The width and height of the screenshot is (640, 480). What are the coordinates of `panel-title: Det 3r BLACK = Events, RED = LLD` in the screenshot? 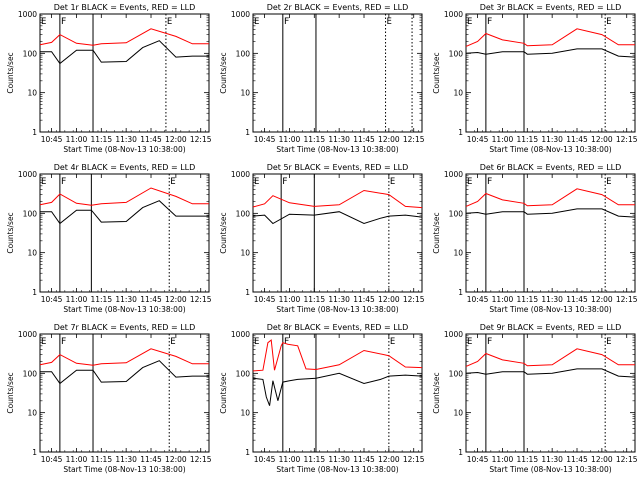 It's located at (551, 7).